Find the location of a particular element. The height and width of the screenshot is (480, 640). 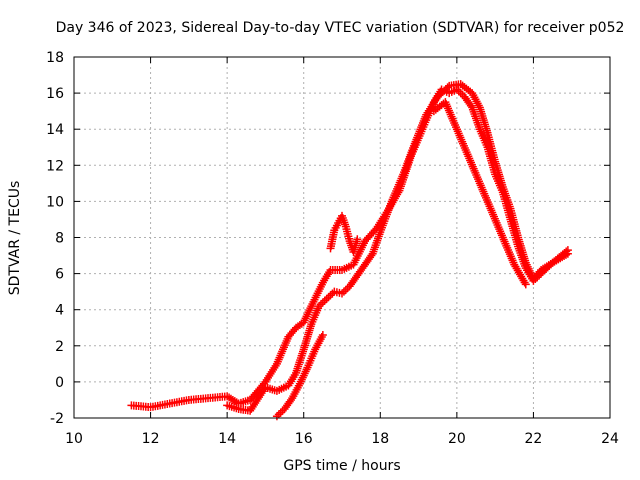

x-tick-label: 24 is located at coordinates (610, 439).